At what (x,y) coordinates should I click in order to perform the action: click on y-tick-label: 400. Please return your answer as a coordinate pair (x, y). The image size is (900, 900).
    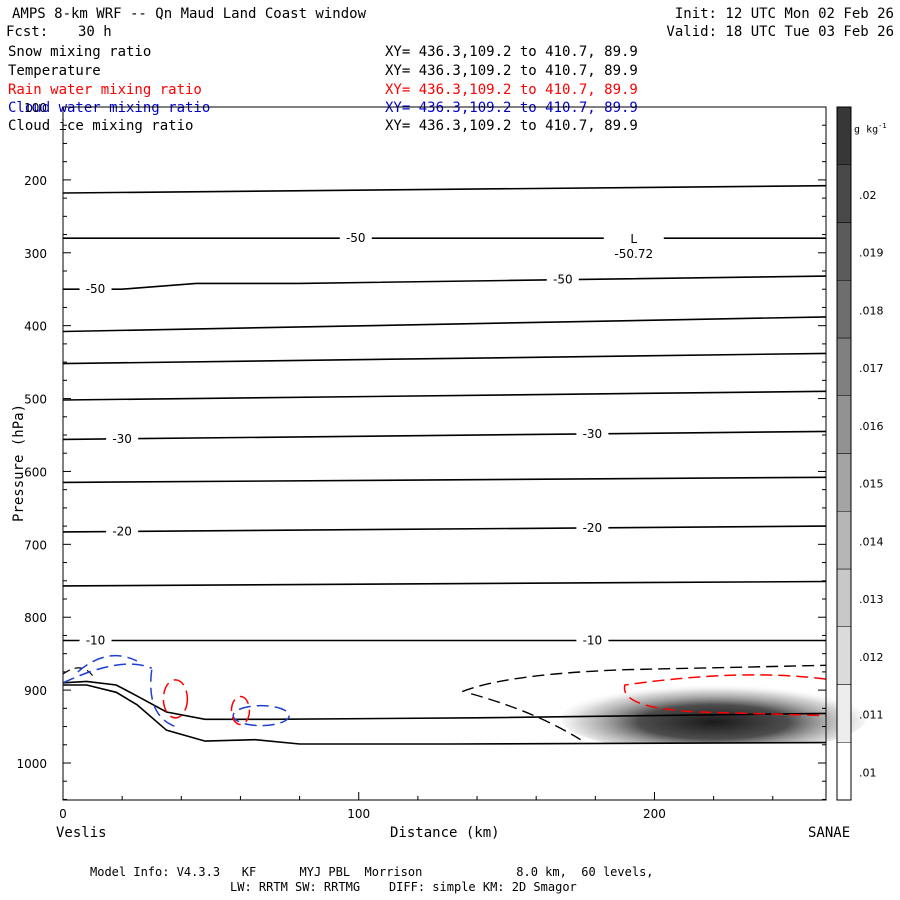
    Looking at the image, I should click on (35, 327).